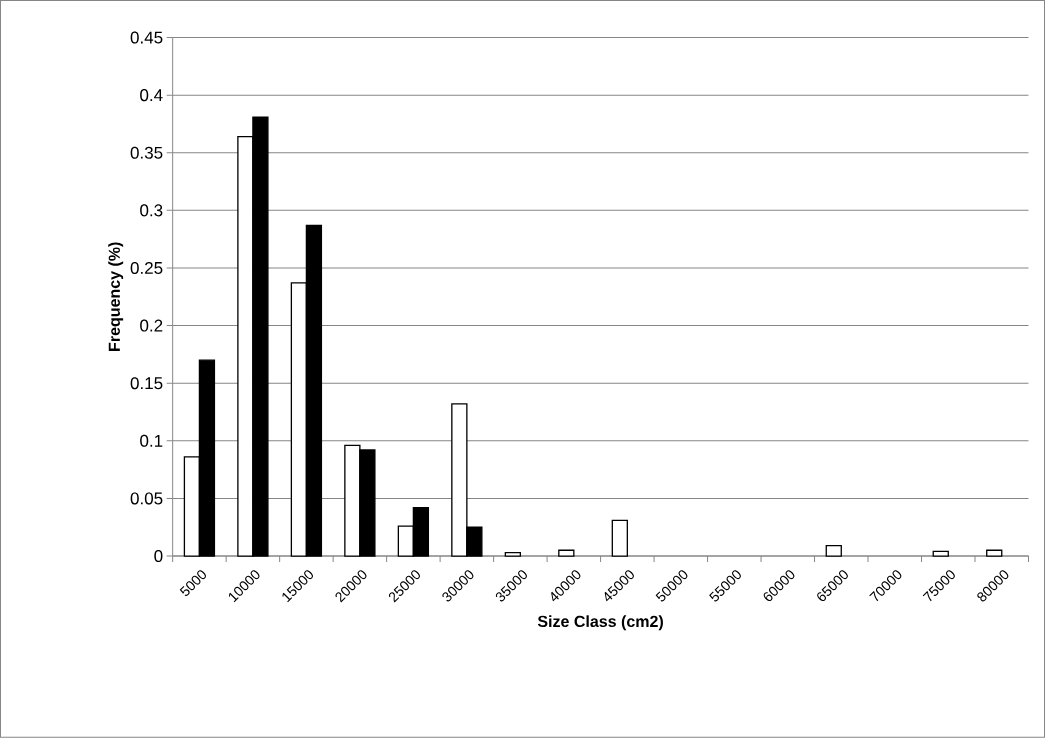  Describe the element at coordinates (600, 623) in the screenshot. I see `x-axis-title: Size Class (cm2)` at that location.